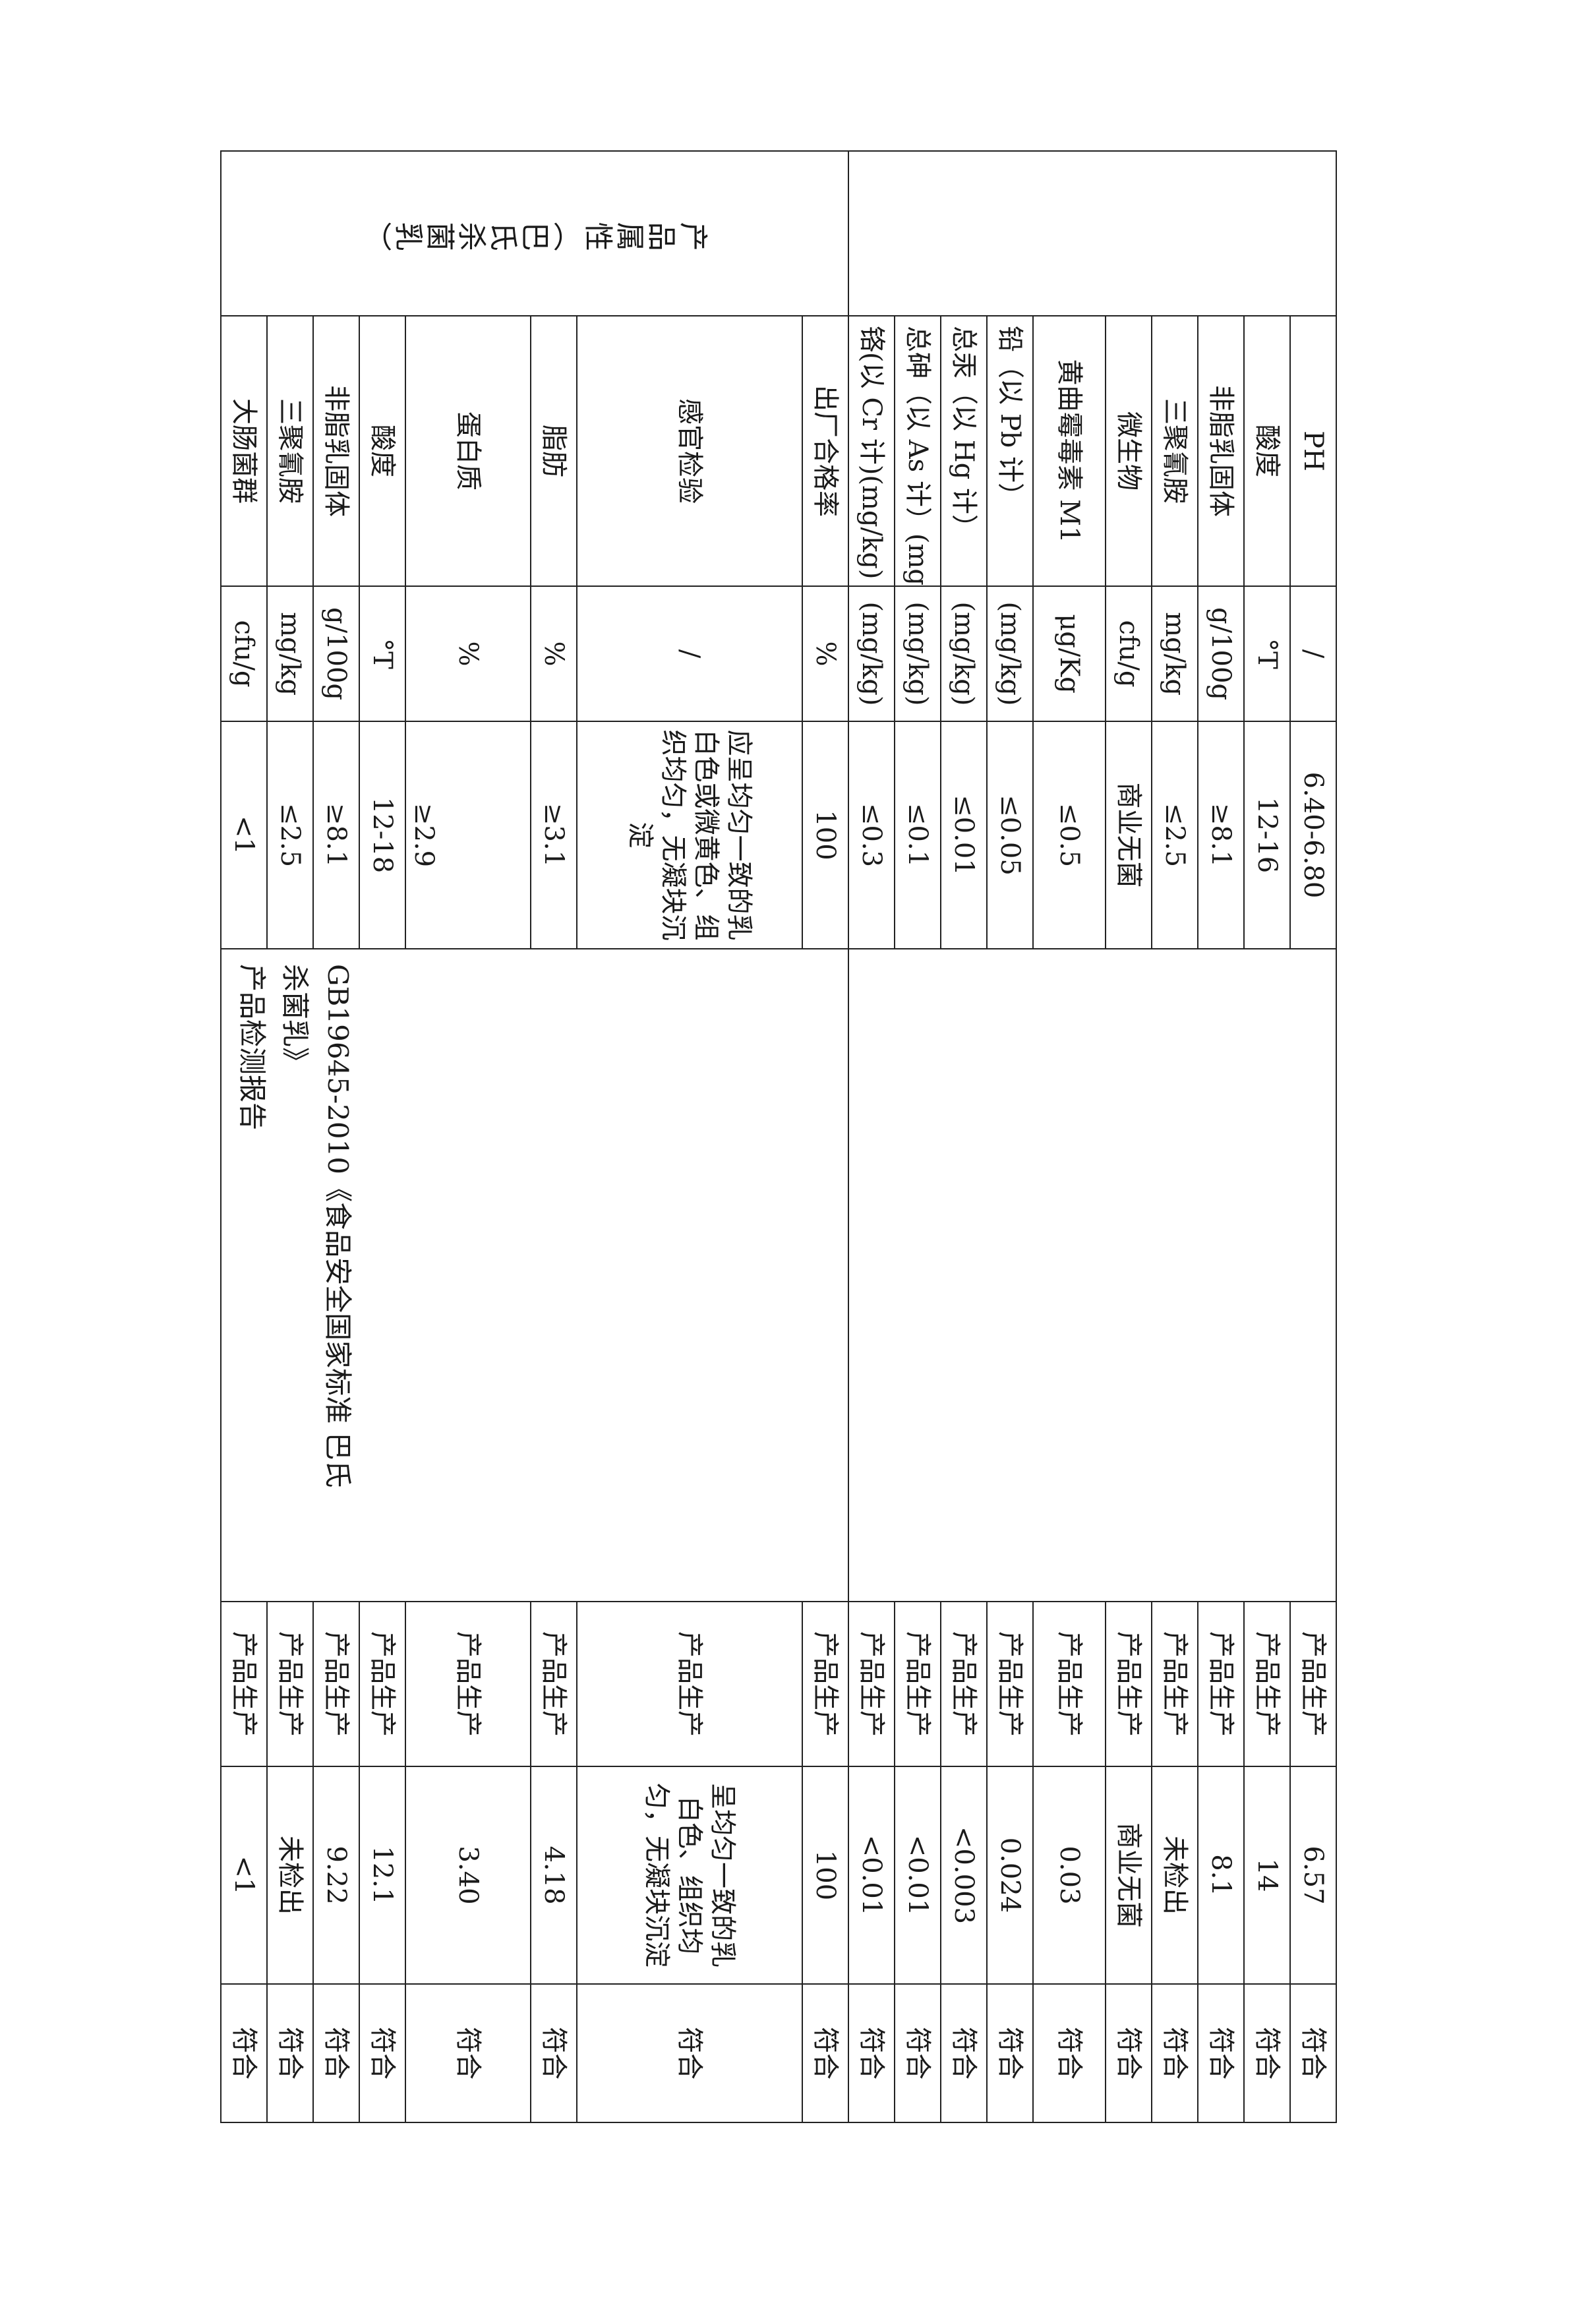  I want to click on standard-line-3: 产品检测报告, so click(253, 1047).